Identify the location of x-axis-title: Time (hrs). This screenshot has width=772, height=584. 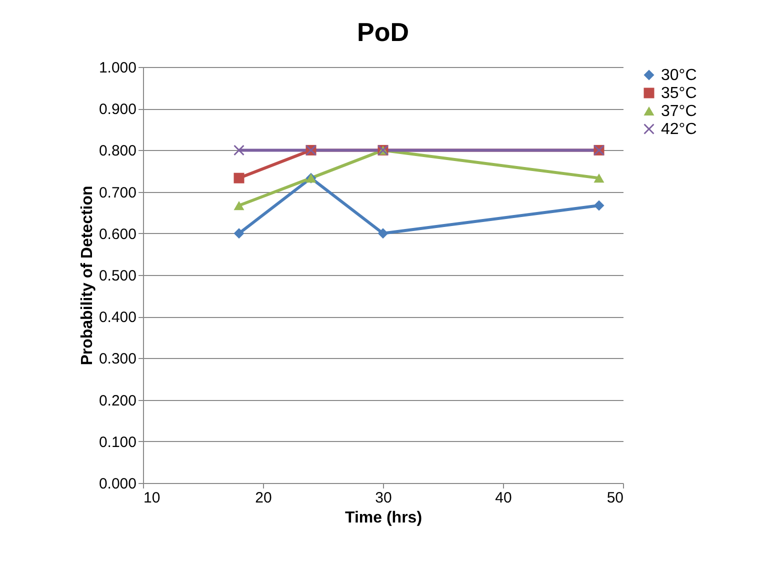
(383, 518).